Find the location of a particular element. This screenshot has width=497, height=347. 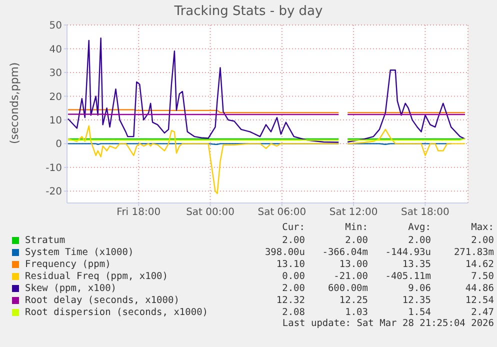

text: 0.00 is located at coordinates (293, 276).